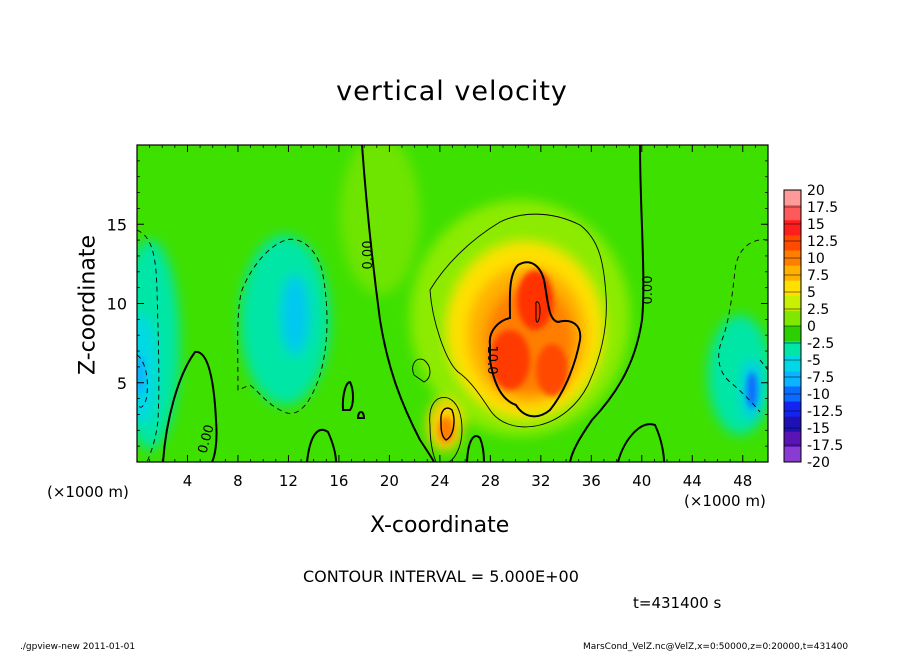 The height and width of the screenshot is (654, 904). What do you see at coordinates (816, 191) in the screenshot?
I see `colorbar-label: 20` at bounding box center [816, 191].